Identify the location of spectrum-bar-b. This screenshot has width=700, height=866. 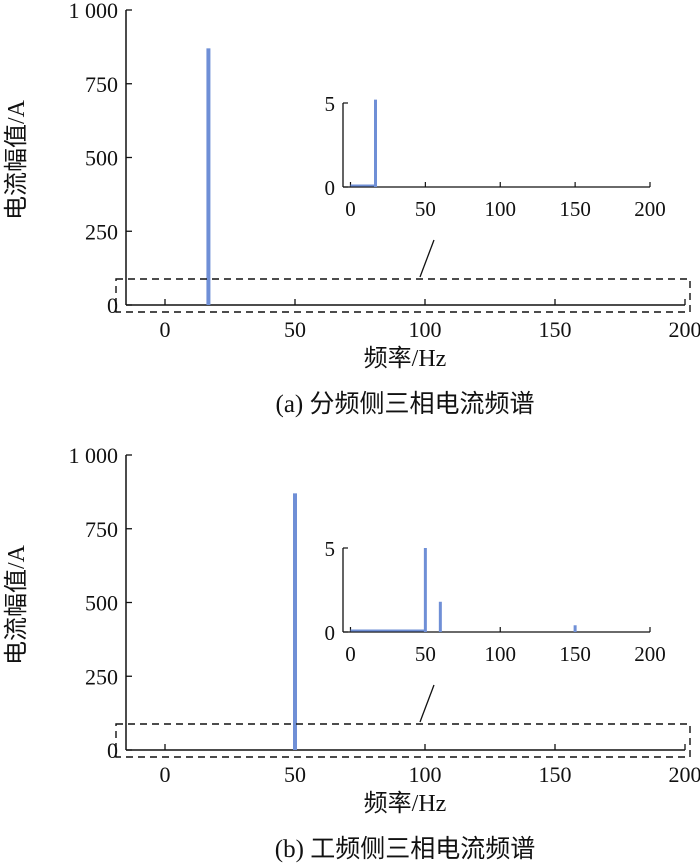
(295, 621).